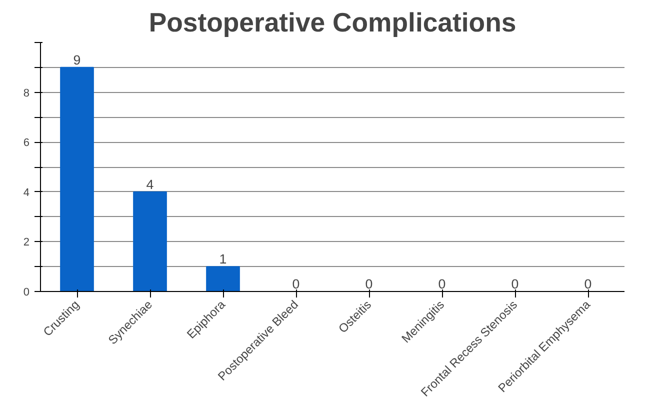 Image resolution: width=654 pixels, height=407 pixels. Describe the element at coordinates (223, 259) in the screenshot. I see `data-label: 1` at that location.